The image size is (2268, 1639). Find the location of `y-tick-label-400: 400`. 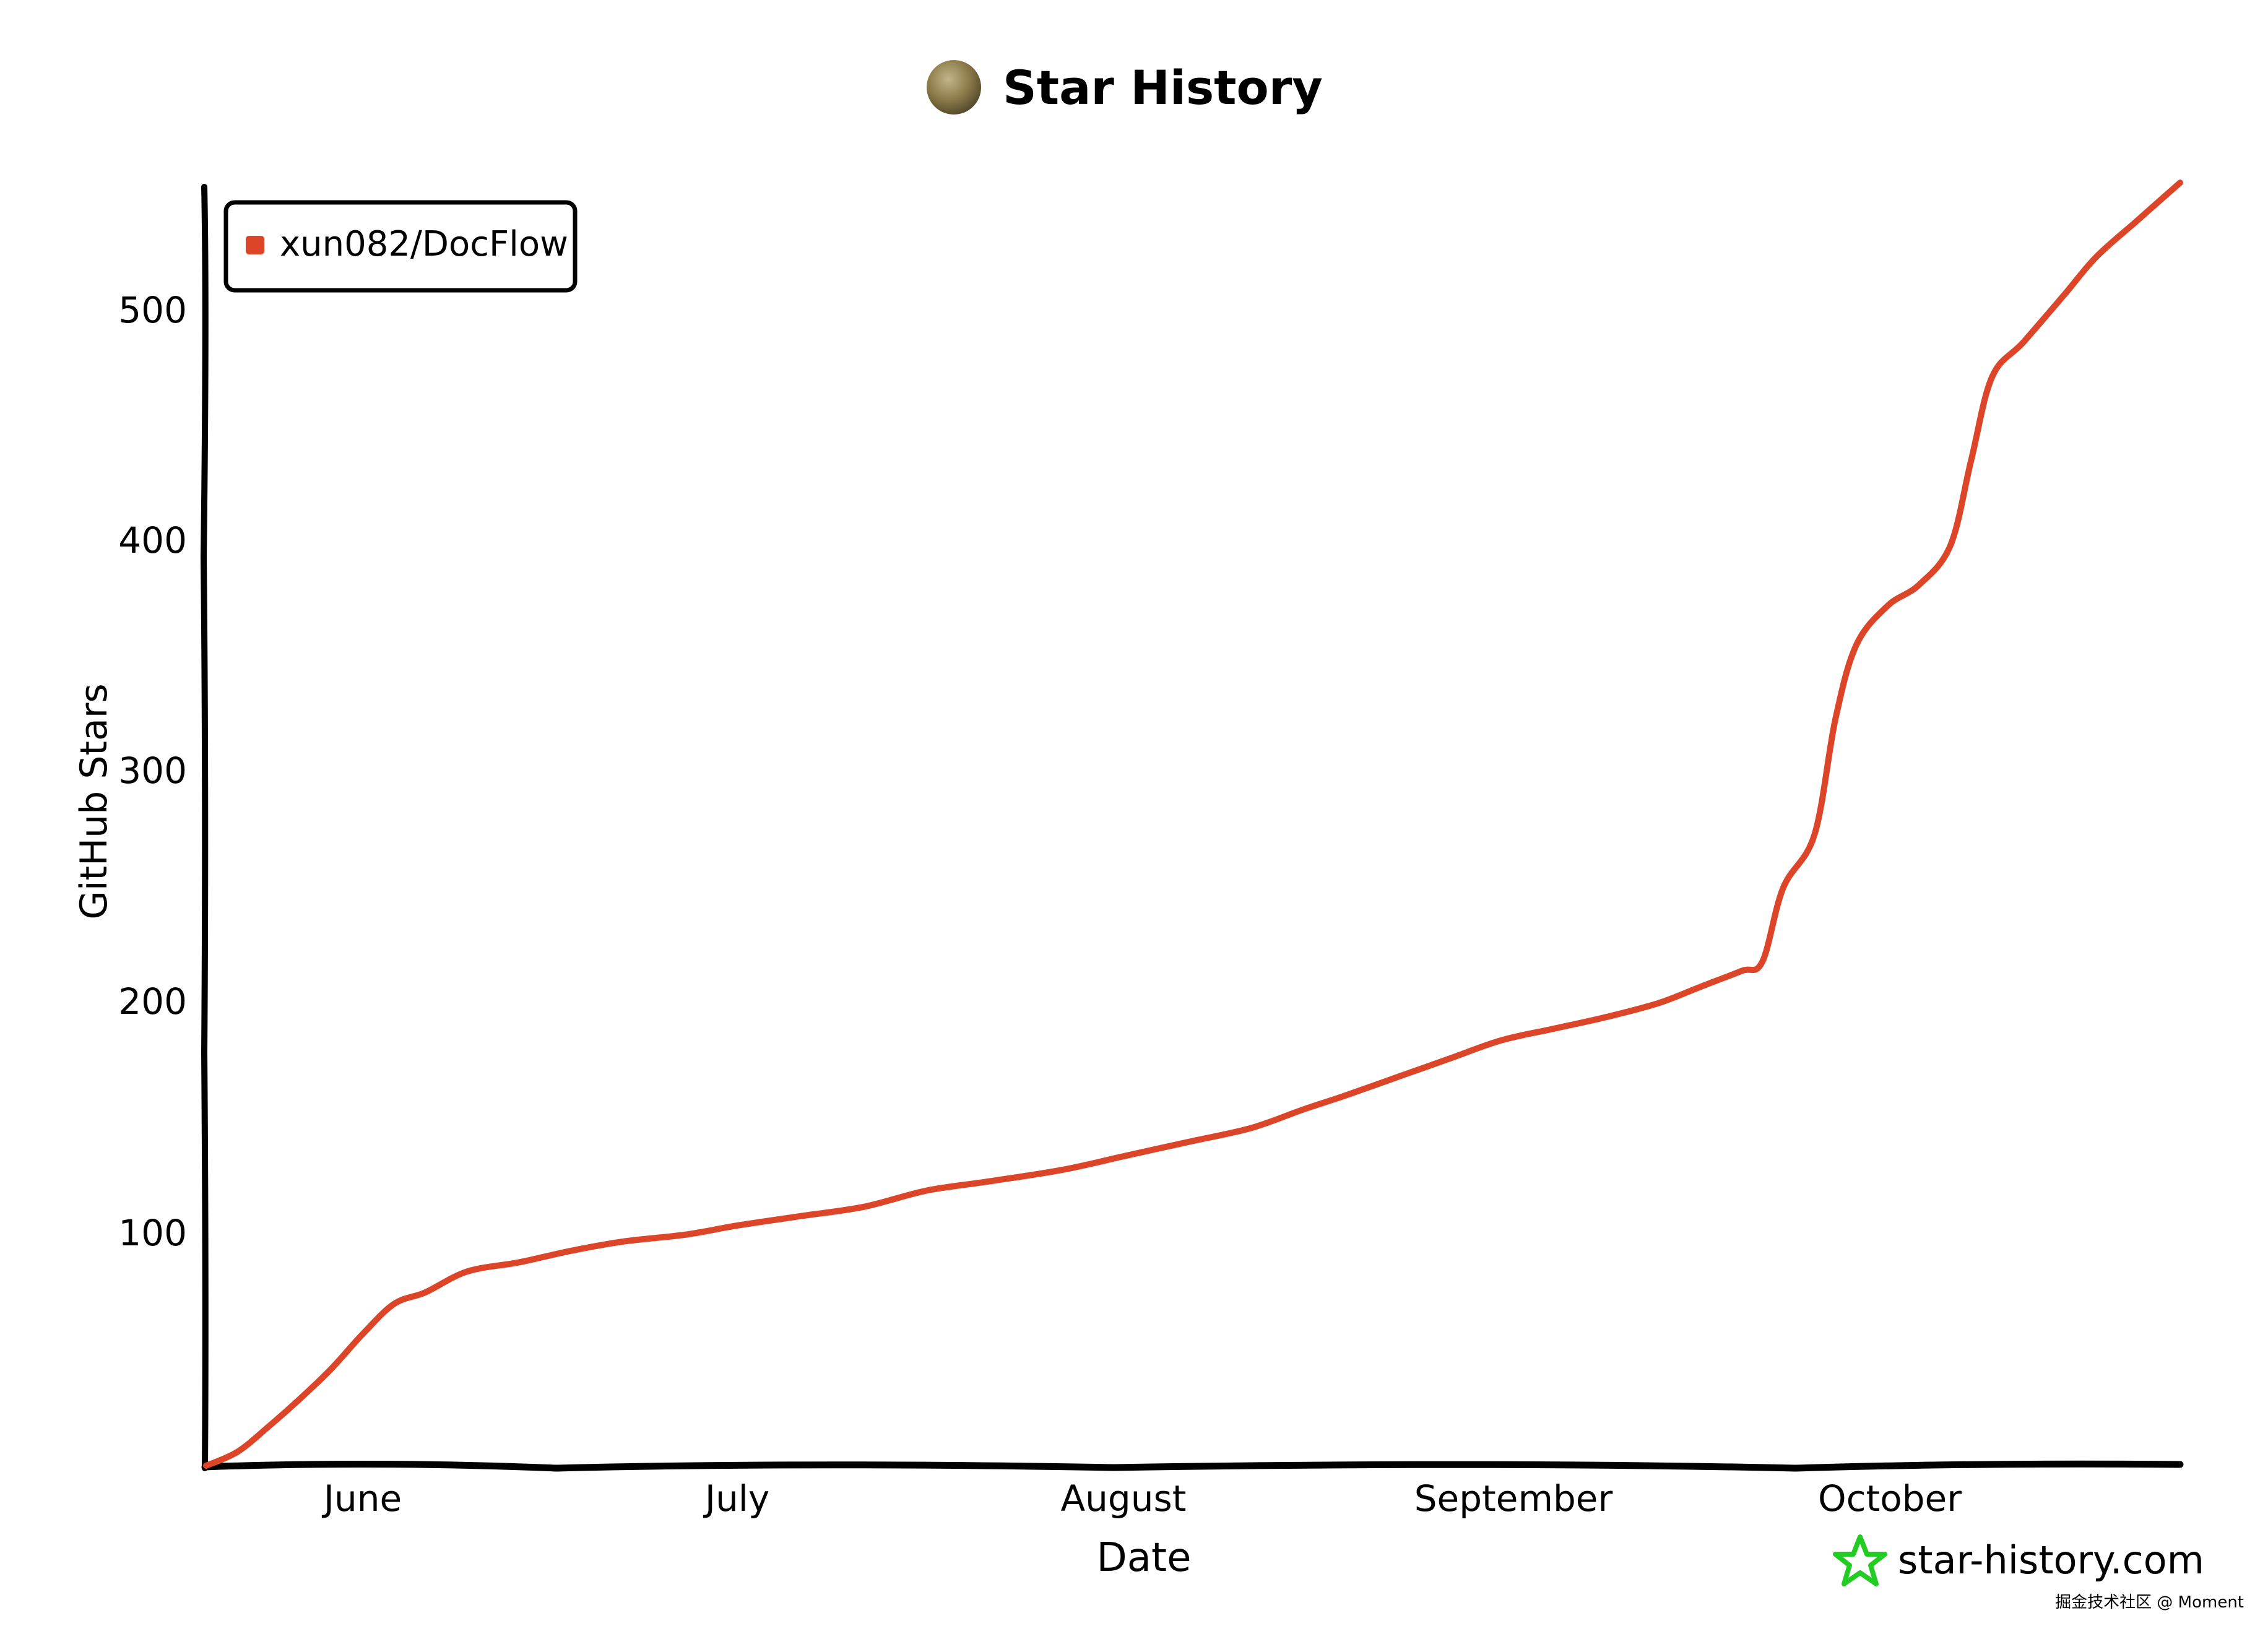

y-tick-label-400: 400 is located at coordinates (152, 540).